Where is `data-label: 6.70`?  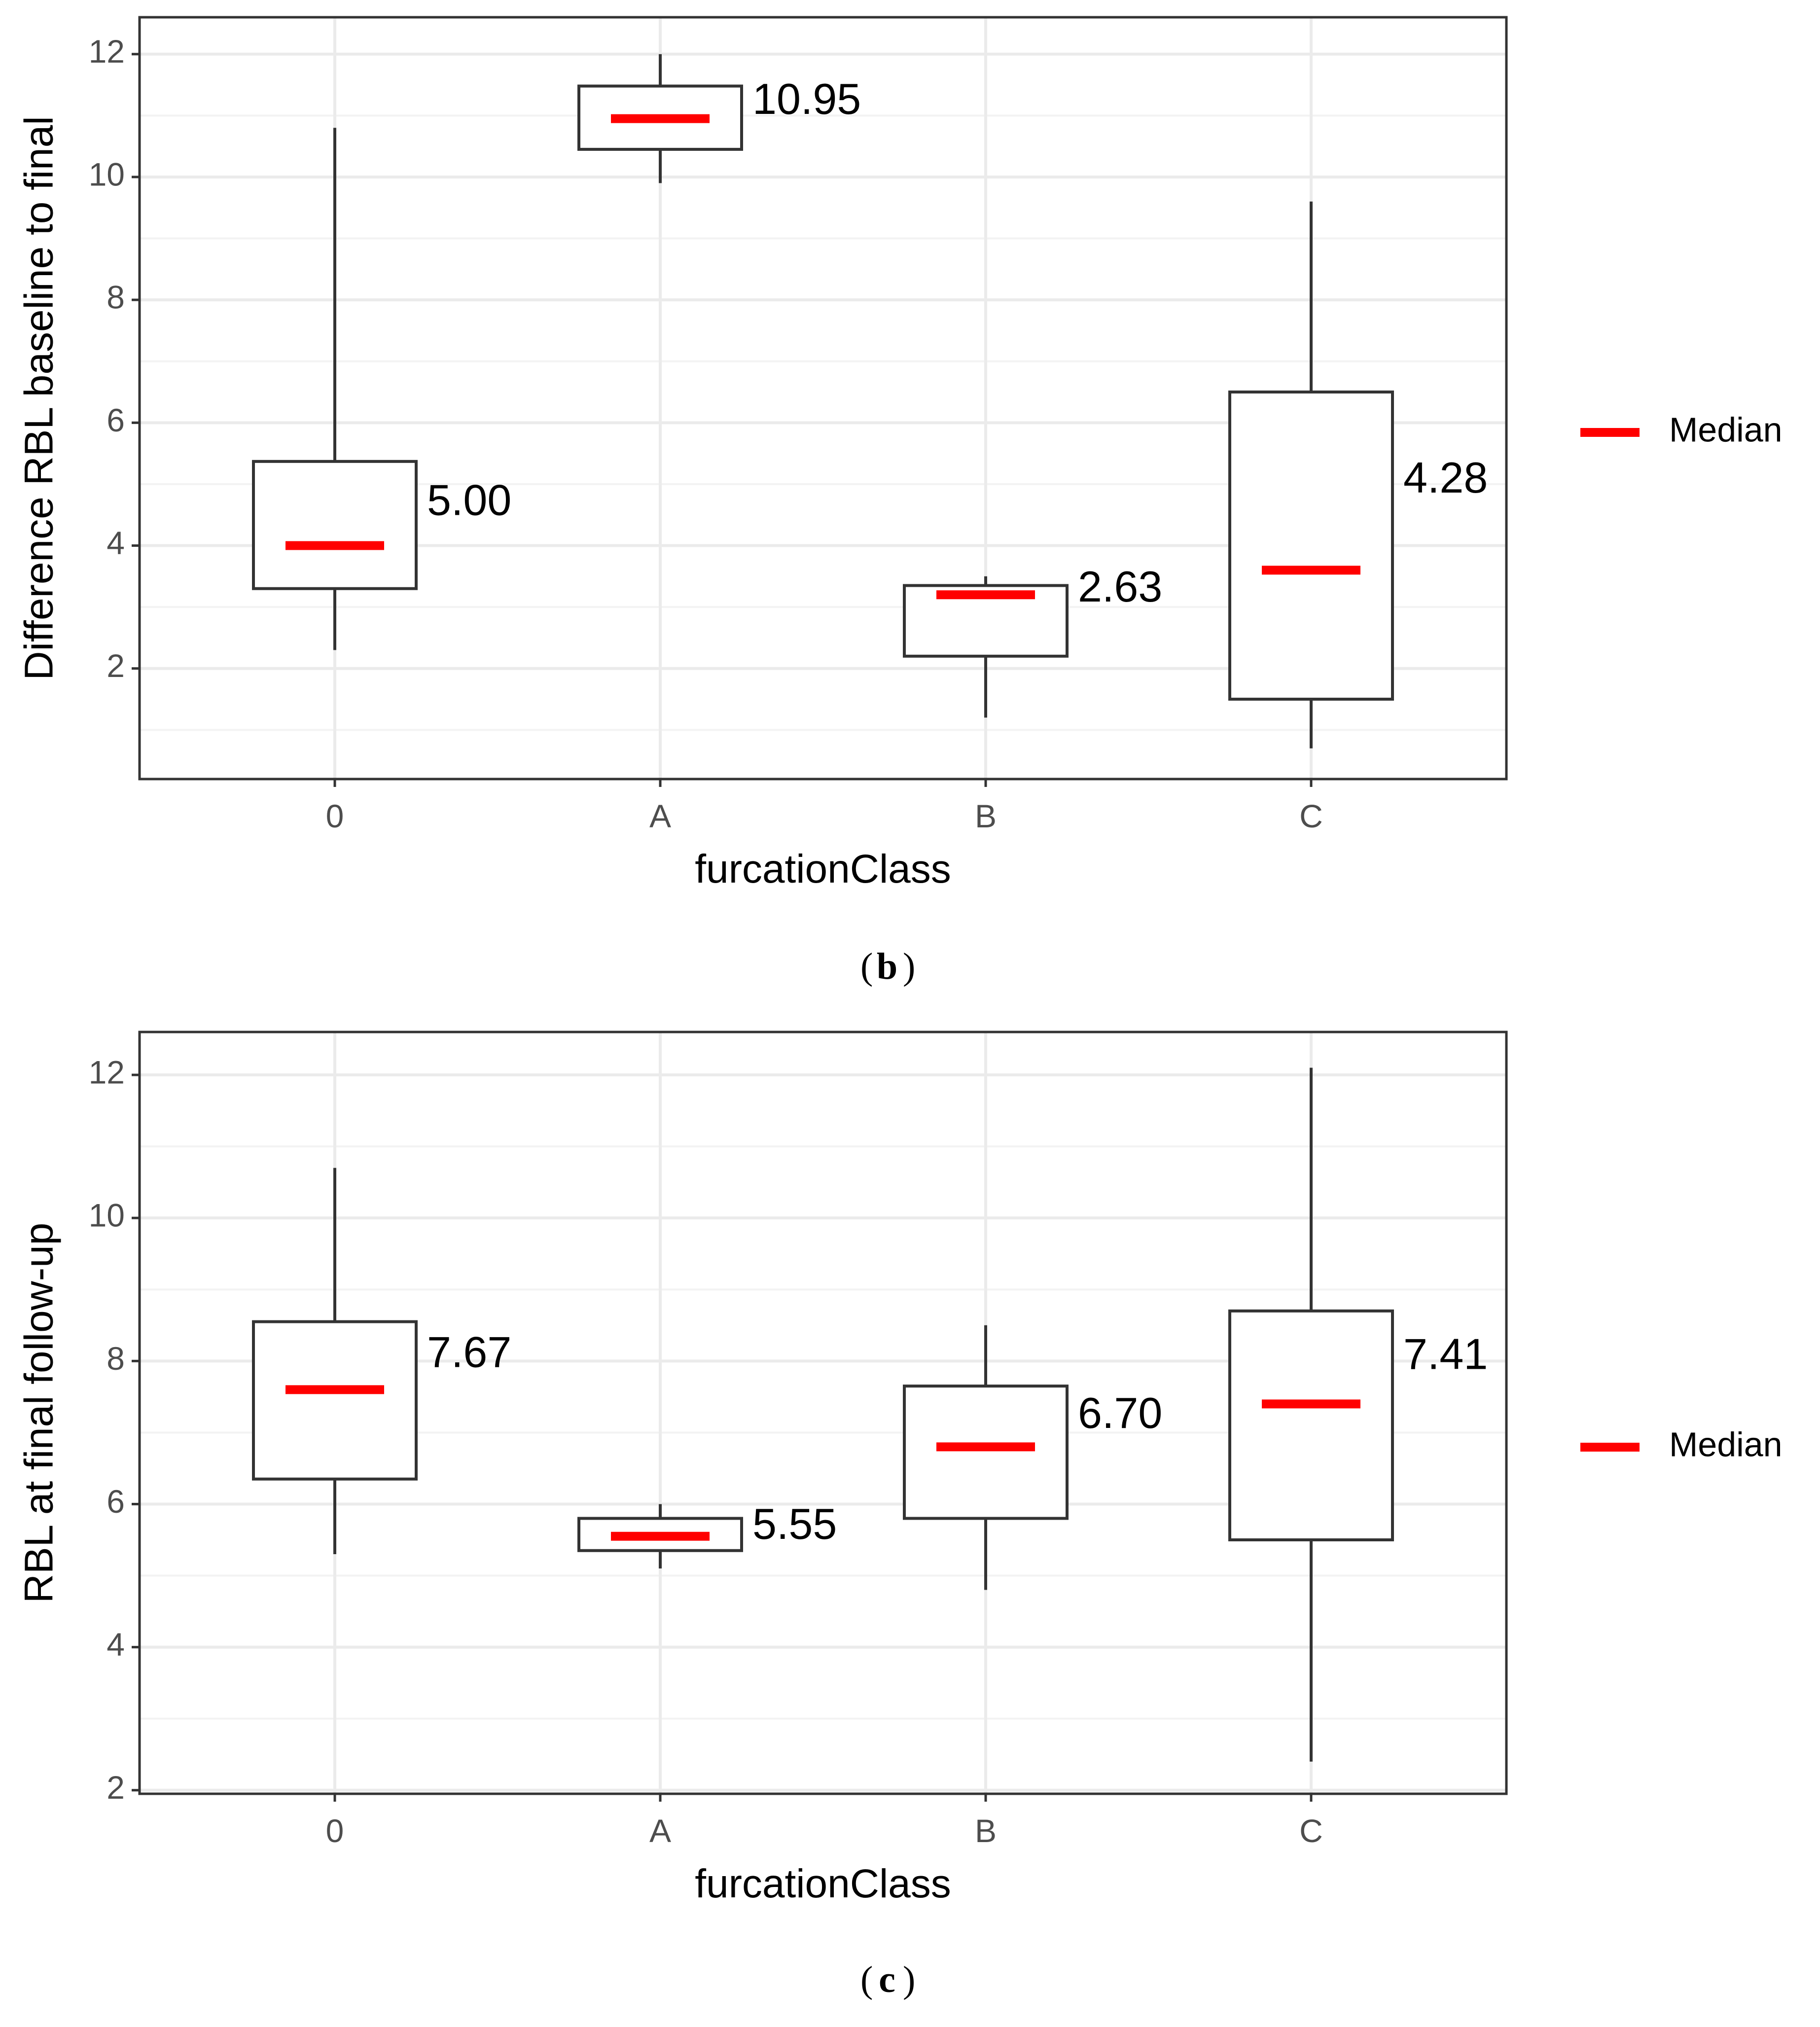 data-label: 6.70 is located at coordinates (1120, 1412).